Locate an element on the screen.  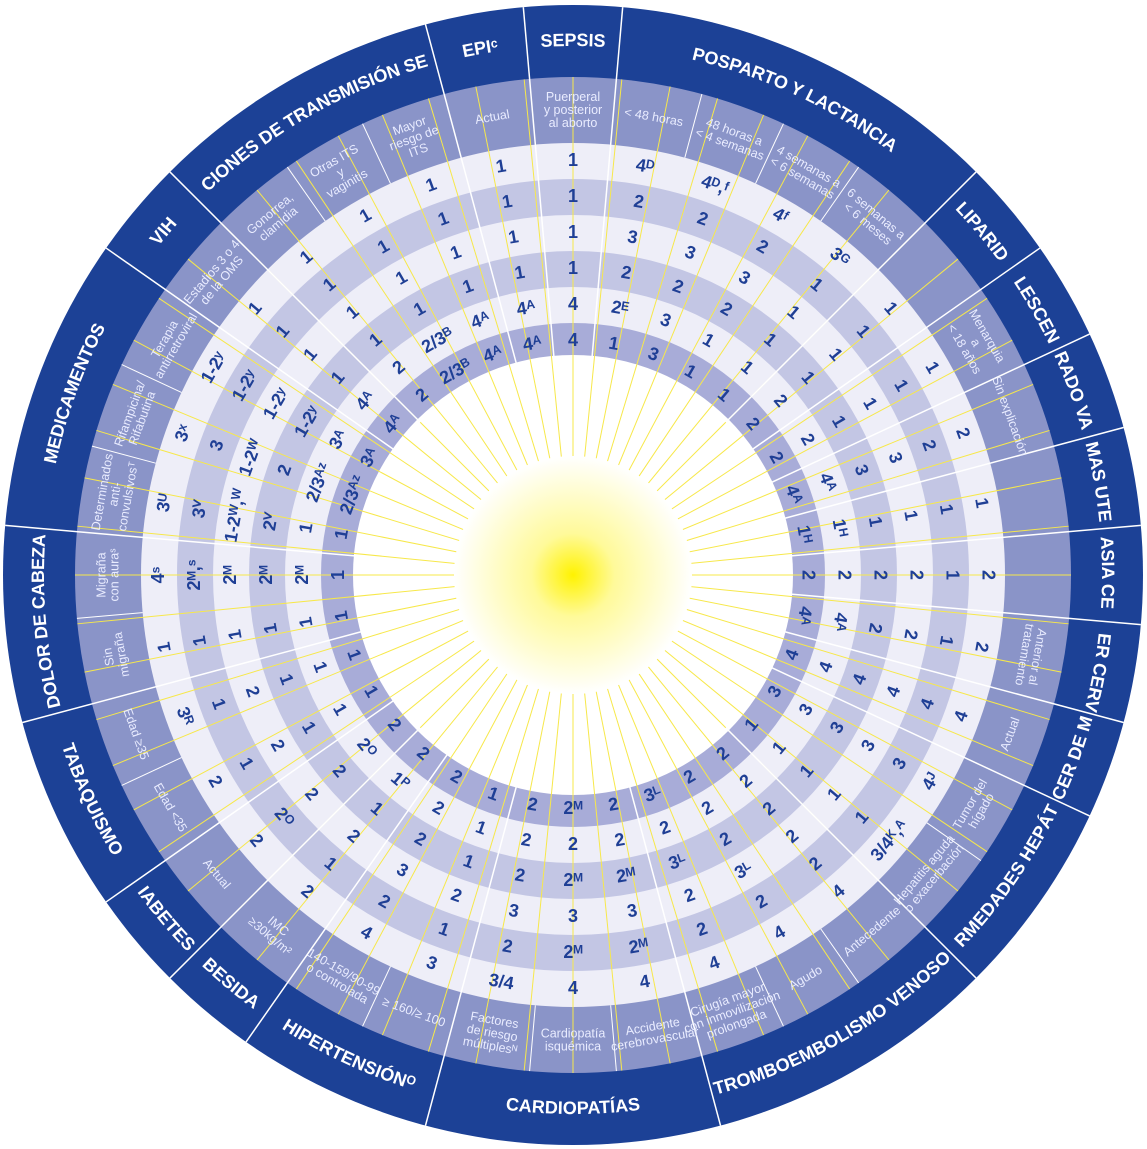
method-code: 3ᵁ is located at coordinates (164, 502).